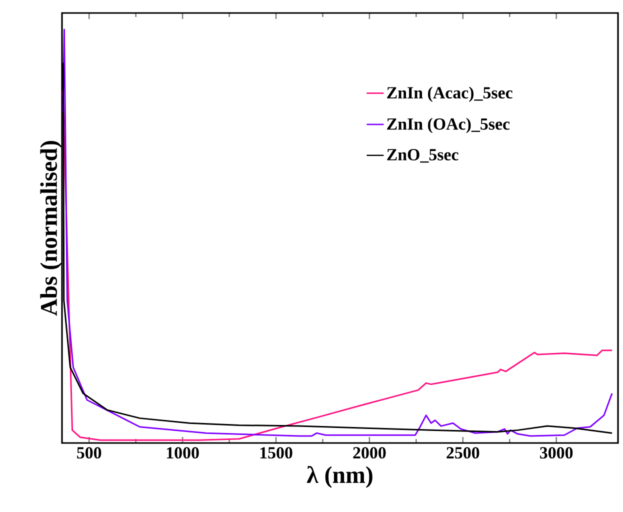  Describe the element at coordinates (422, 156) in the screenshot. I see `legend-label: ZnO_5sec` at that location.